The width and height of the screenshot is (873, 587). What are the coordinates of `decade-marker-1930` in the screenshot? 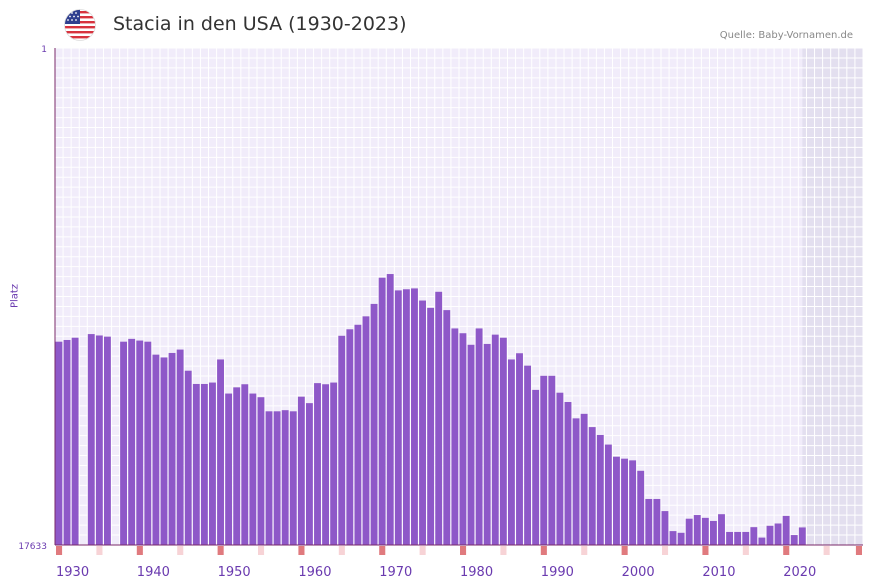 It's located at (59, 550).